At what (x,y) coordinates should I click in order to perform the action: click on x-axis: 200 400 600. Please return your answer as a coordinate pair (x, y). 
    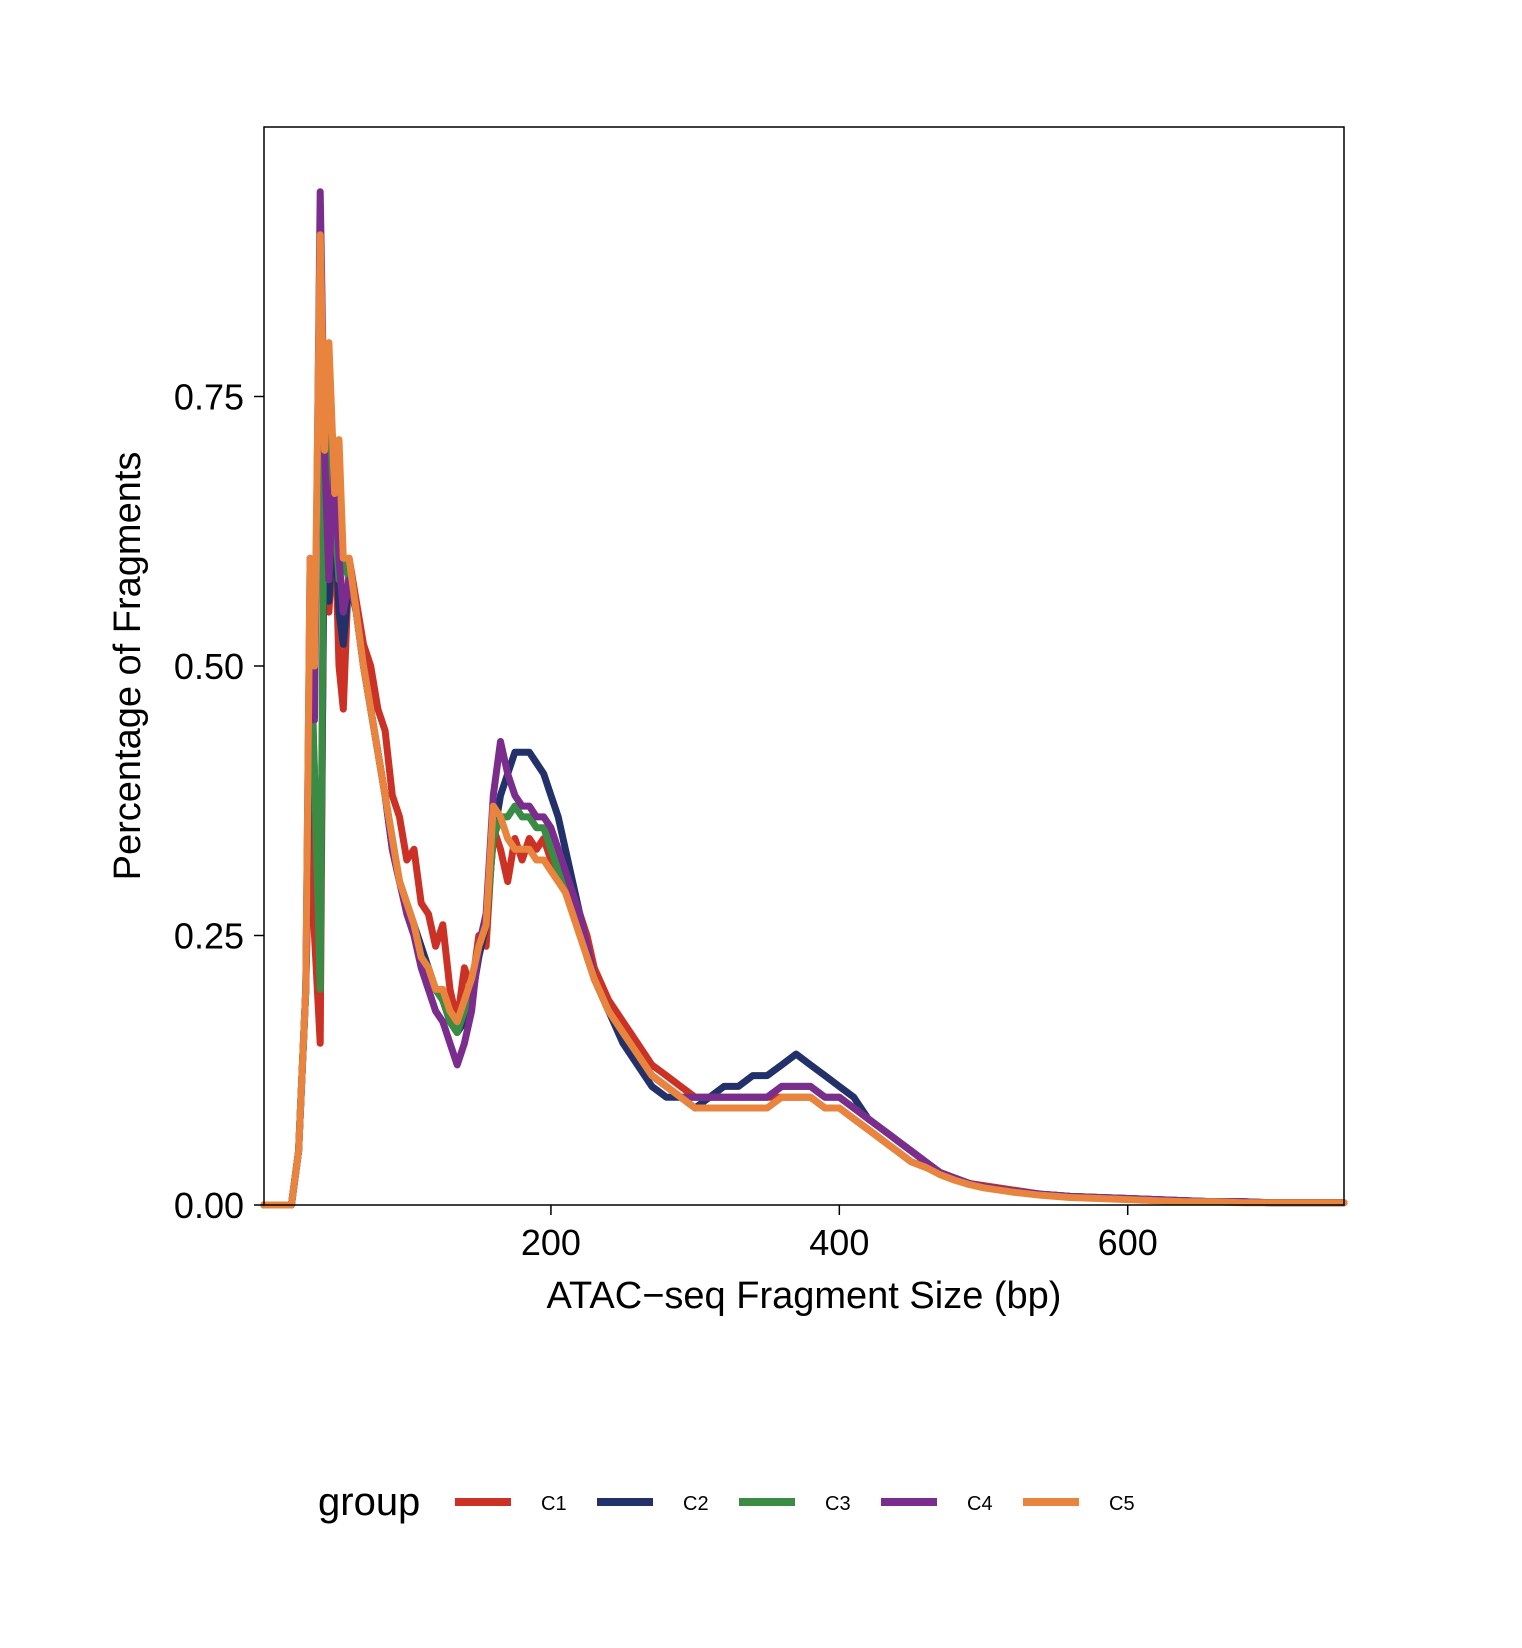
    Looking at the image, I should click on (839, 1234).